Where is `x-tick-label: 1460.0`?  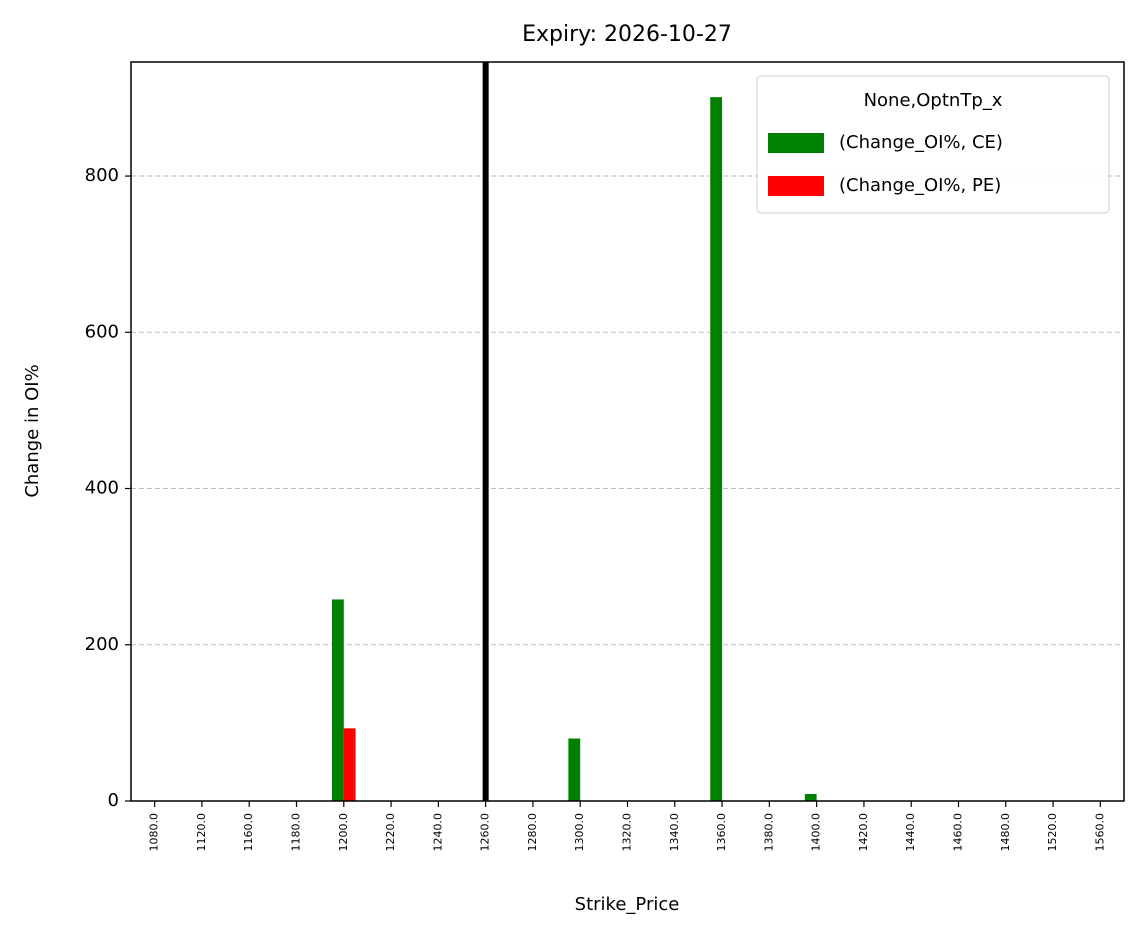 x-tick-label: 1460.0 is located at coordinates (958, 832).